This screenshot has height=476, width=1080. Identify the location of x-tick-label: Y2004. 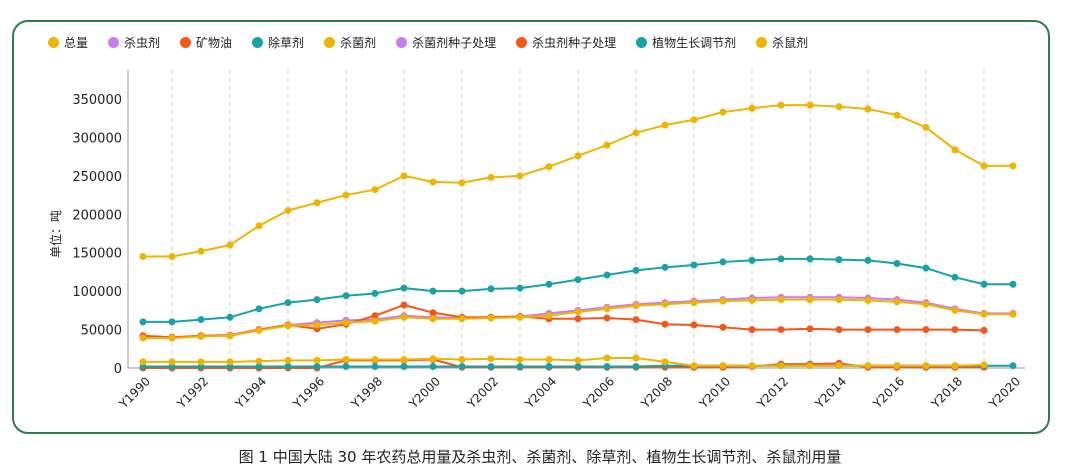
(540, 392).